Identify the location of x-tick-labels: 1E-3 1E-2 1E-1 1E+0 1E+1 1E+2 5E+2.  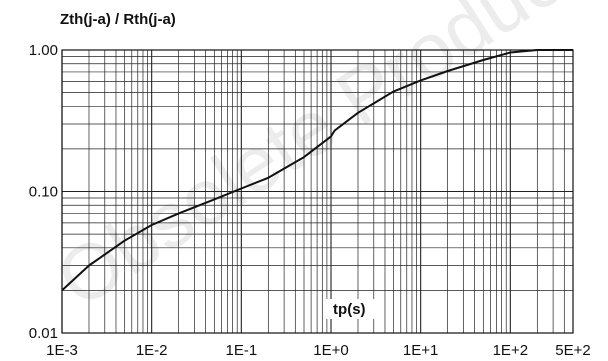
(318, 350).